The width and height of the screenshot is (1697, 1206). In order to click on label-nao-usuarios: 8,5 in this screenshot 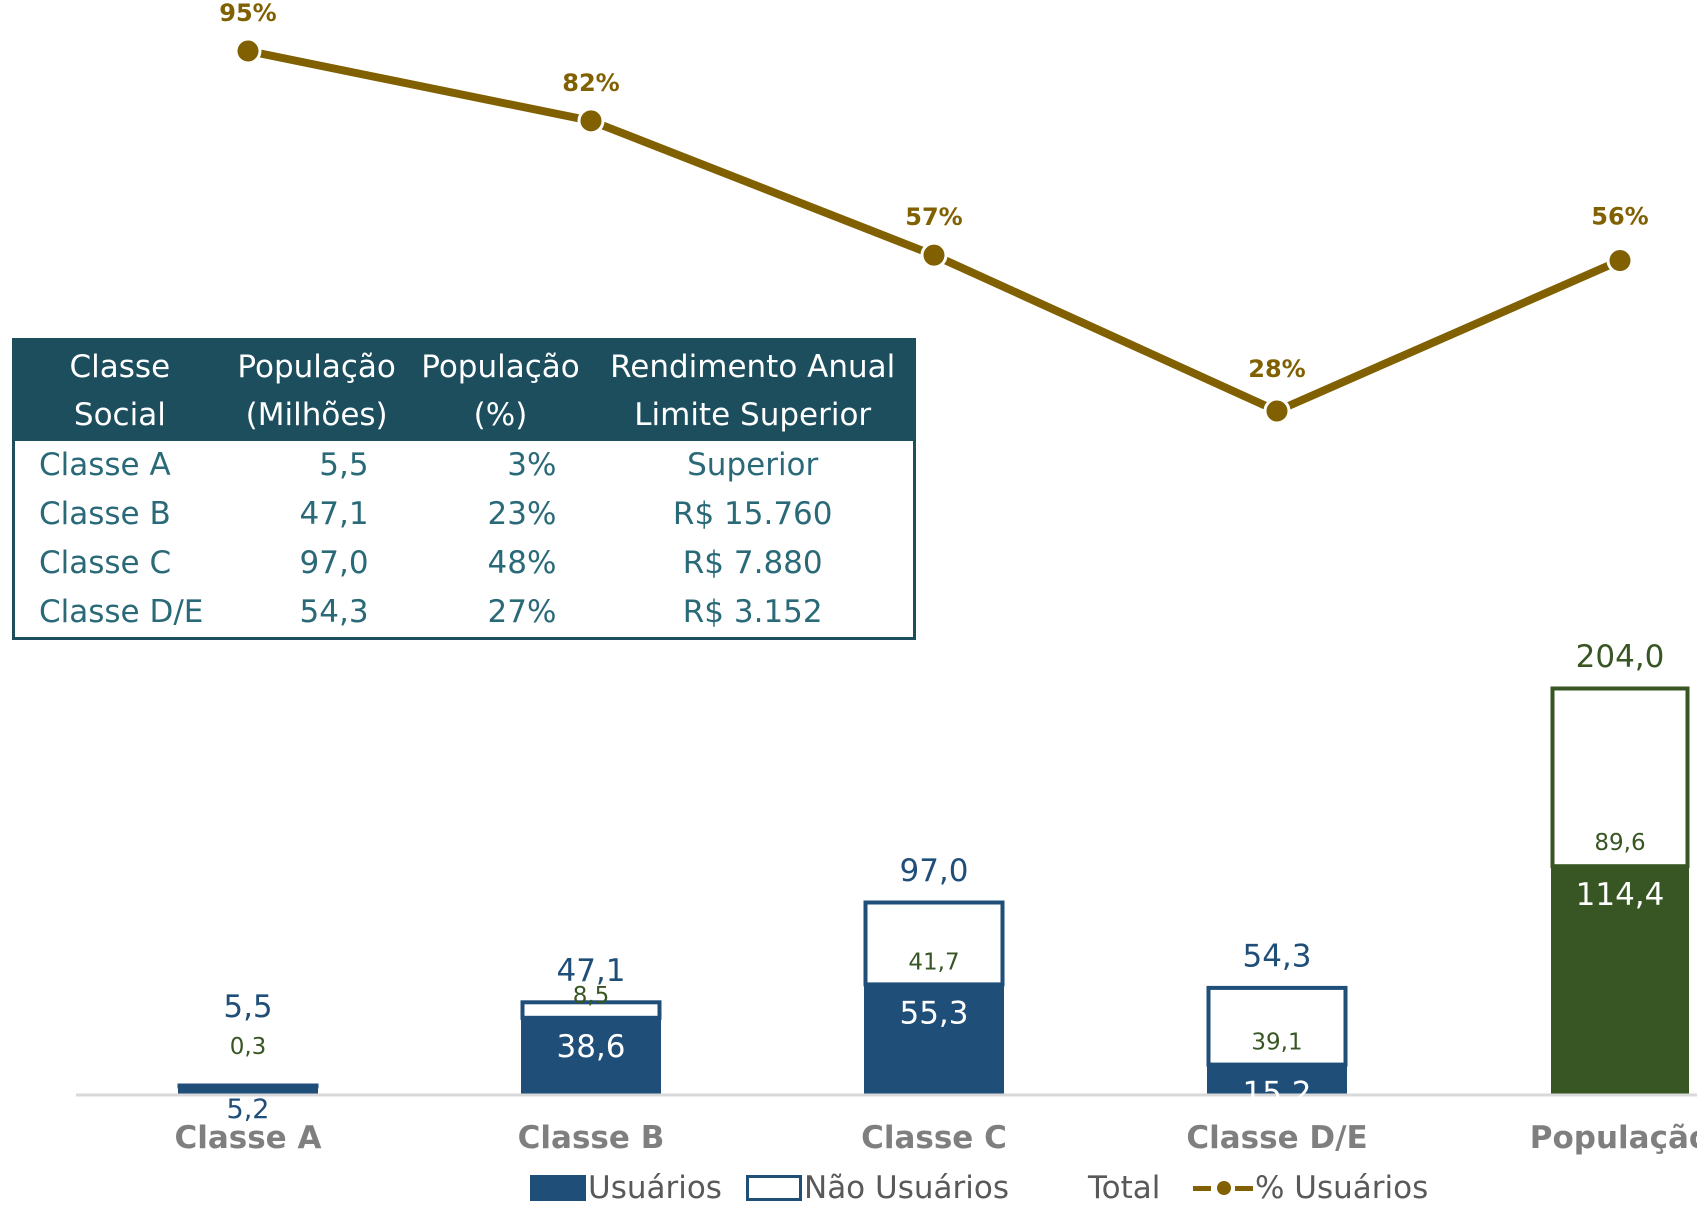, I will do `click(591, 996)`.